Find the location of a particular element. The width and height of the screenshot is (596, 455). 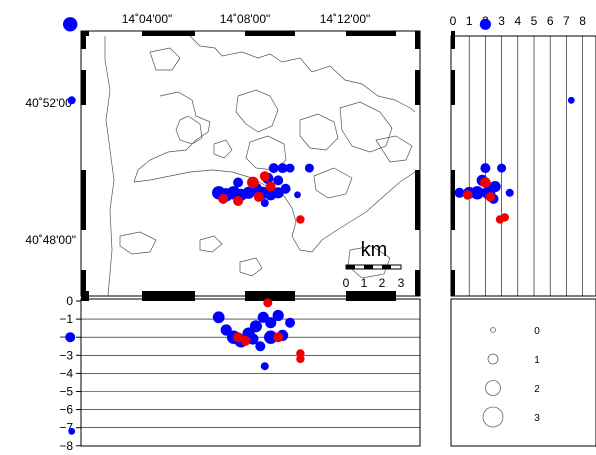

side-frame is located at coordinates (523, 166).